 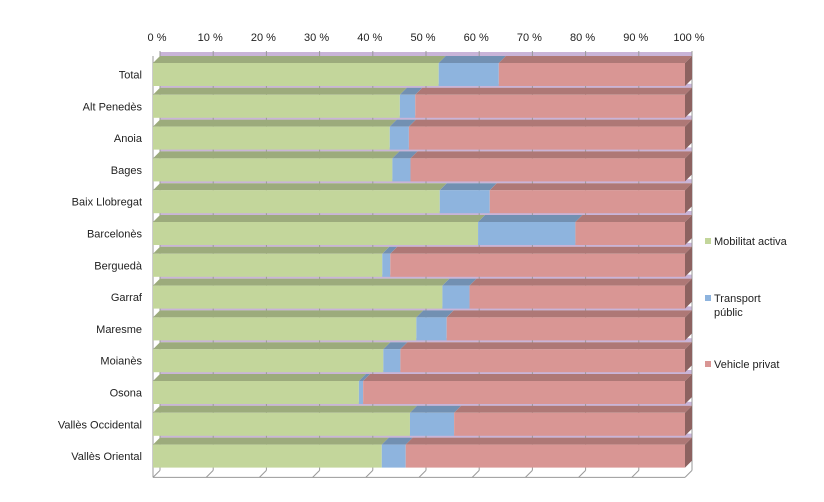 I want to click on category-label: Maresme, so click(x=119, y=330).